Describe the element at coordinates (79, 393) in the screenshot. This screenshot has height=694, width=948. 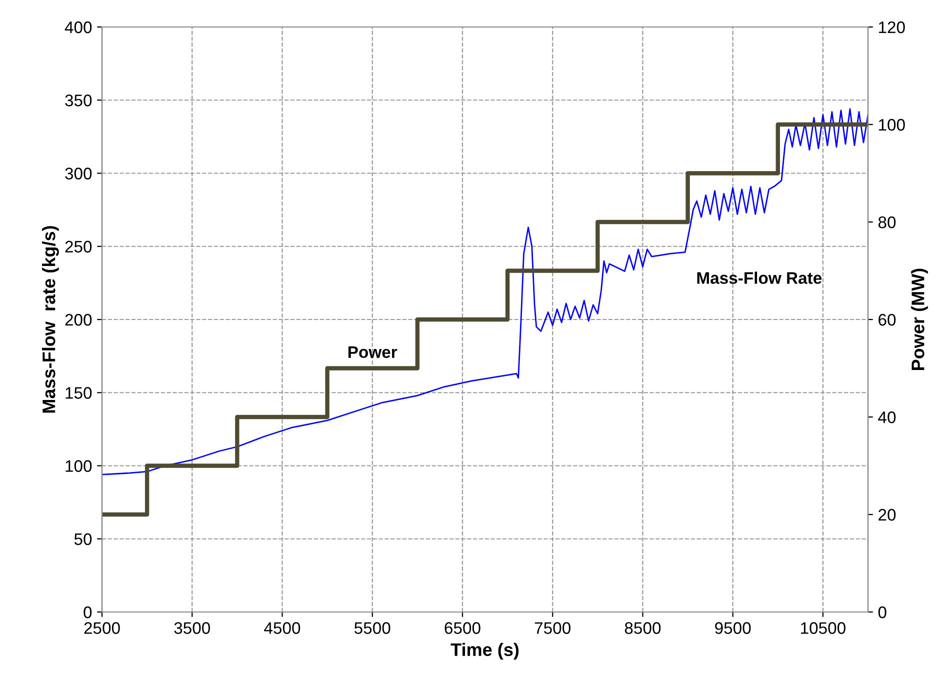
I see `y-tick-label: 150` at that location.